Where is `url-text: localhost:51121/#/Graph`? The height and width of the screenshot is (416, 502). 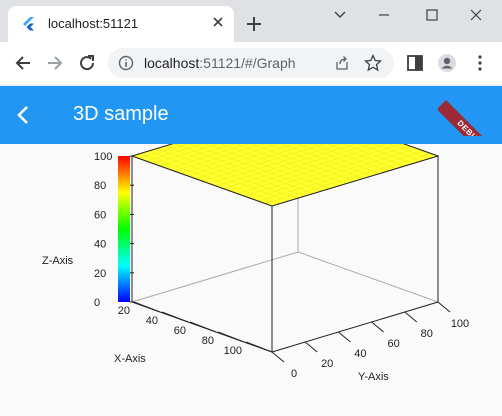
url-text: localhost:51121/#/Graph is located at coordinates (220, 63).